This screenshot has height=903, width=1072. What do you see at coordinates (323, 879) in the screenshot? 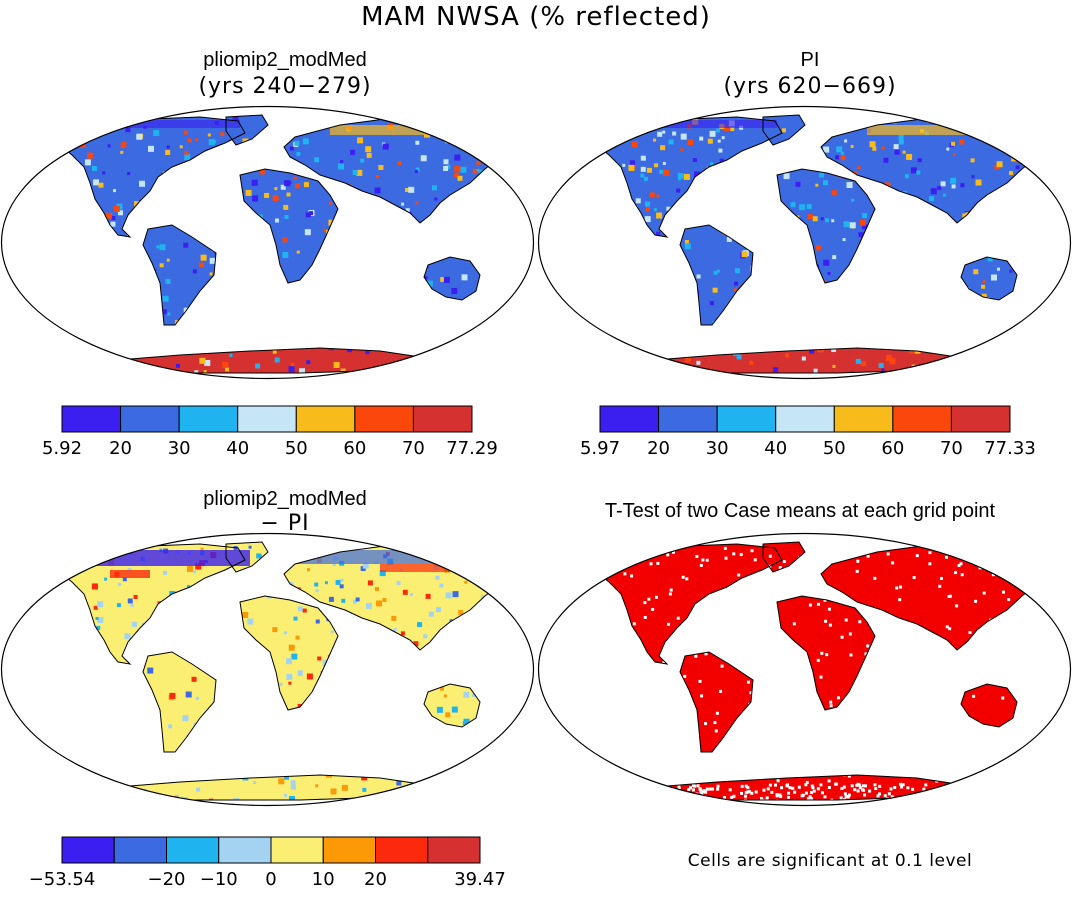
I see `colorbar-label: 10` at bounding box center [323, 879].